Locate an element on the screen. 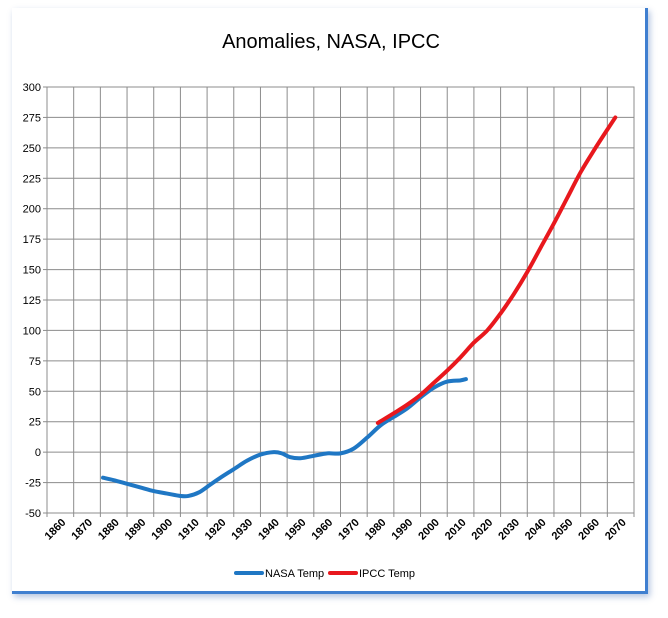 This screenshot has height=618, width=668. x-tick-label: 1920 is located at coordinates (216, 530).